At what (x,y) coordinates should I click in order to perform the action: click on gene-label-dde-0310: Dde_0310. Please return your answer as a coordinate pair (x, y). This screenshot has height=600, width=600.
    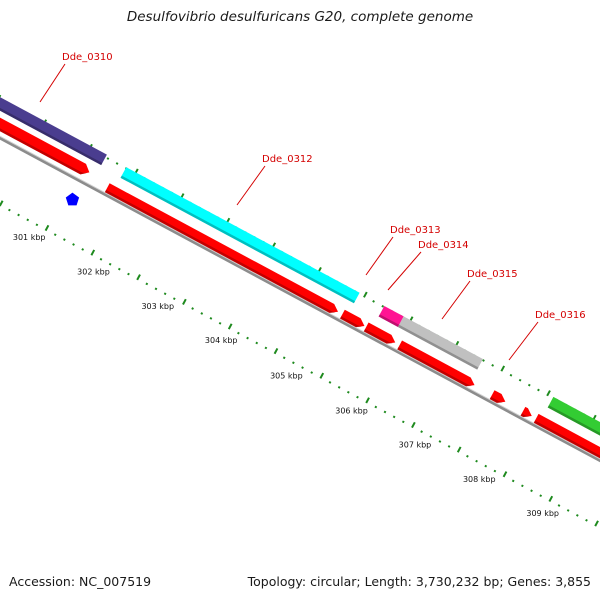
    Looking at the image, I should click on (76, 77).